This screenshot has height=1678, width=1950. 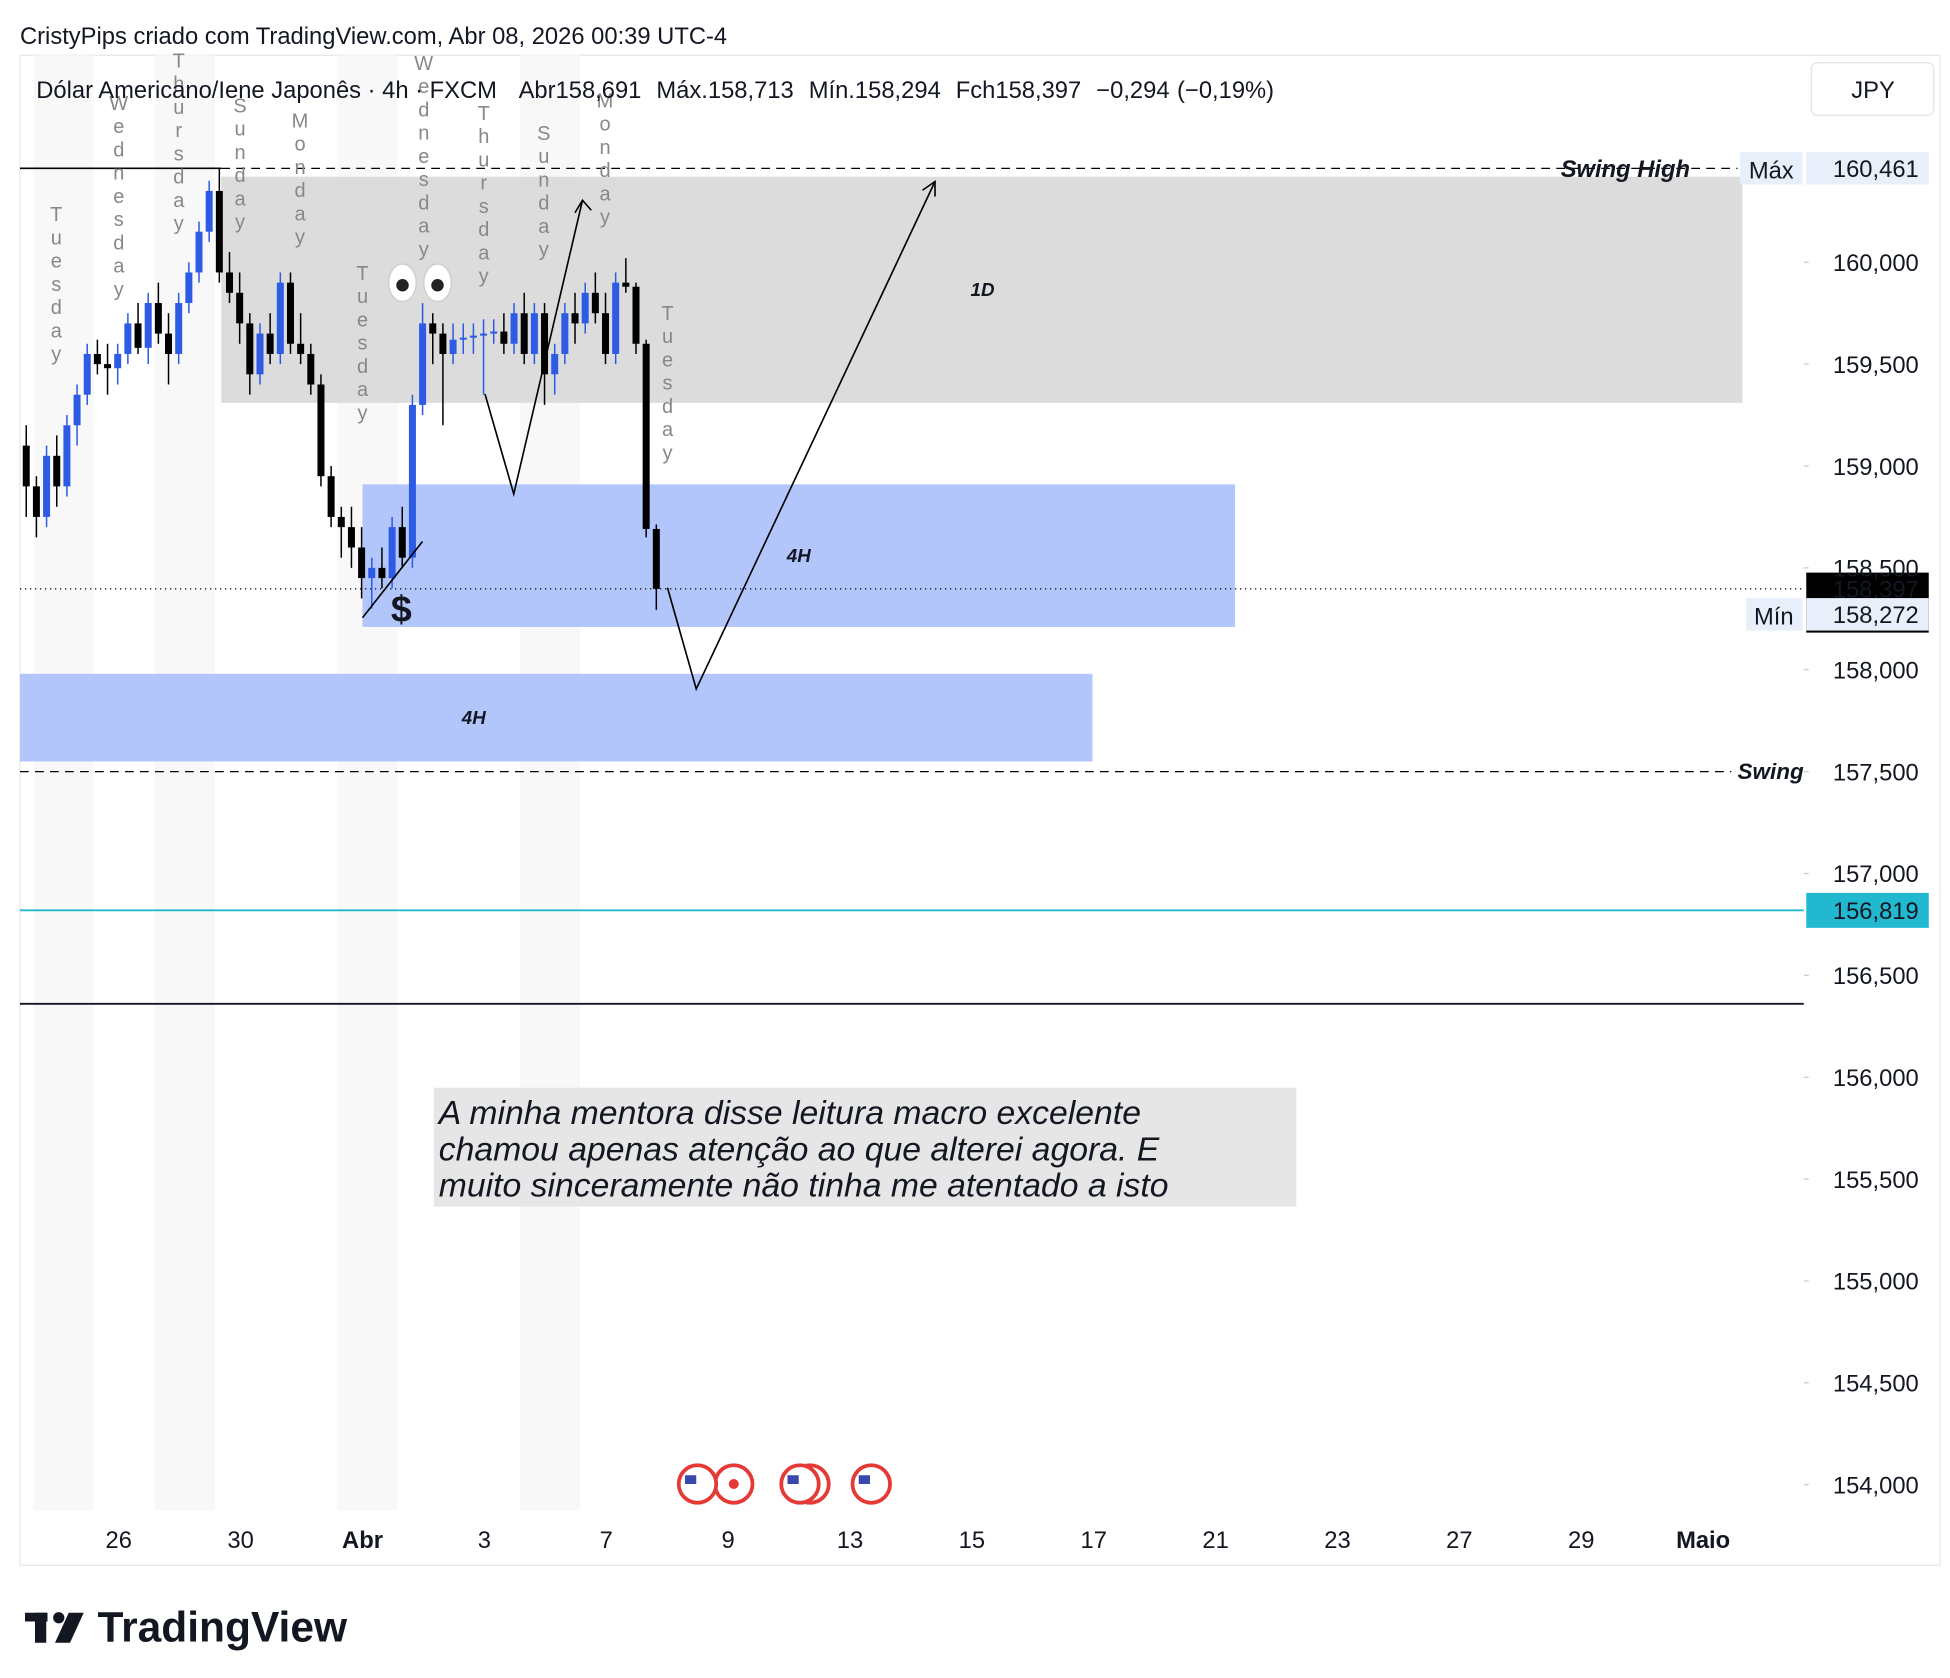 I want to click on y-tick-label: 155,500, so click(x=1876, y=1180).